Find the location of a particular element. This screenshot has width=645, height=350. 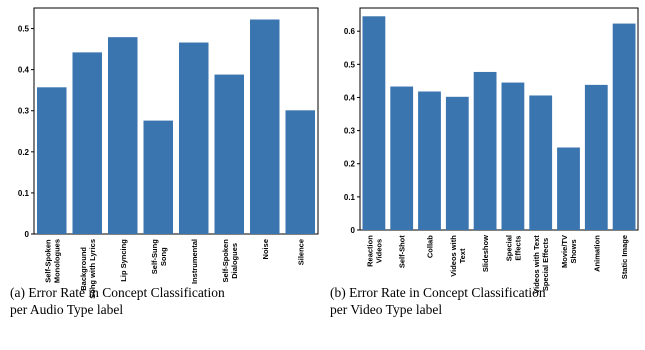

x-tick-label: Videos with TextSpecial Effects is located at coordinates (541, 264).